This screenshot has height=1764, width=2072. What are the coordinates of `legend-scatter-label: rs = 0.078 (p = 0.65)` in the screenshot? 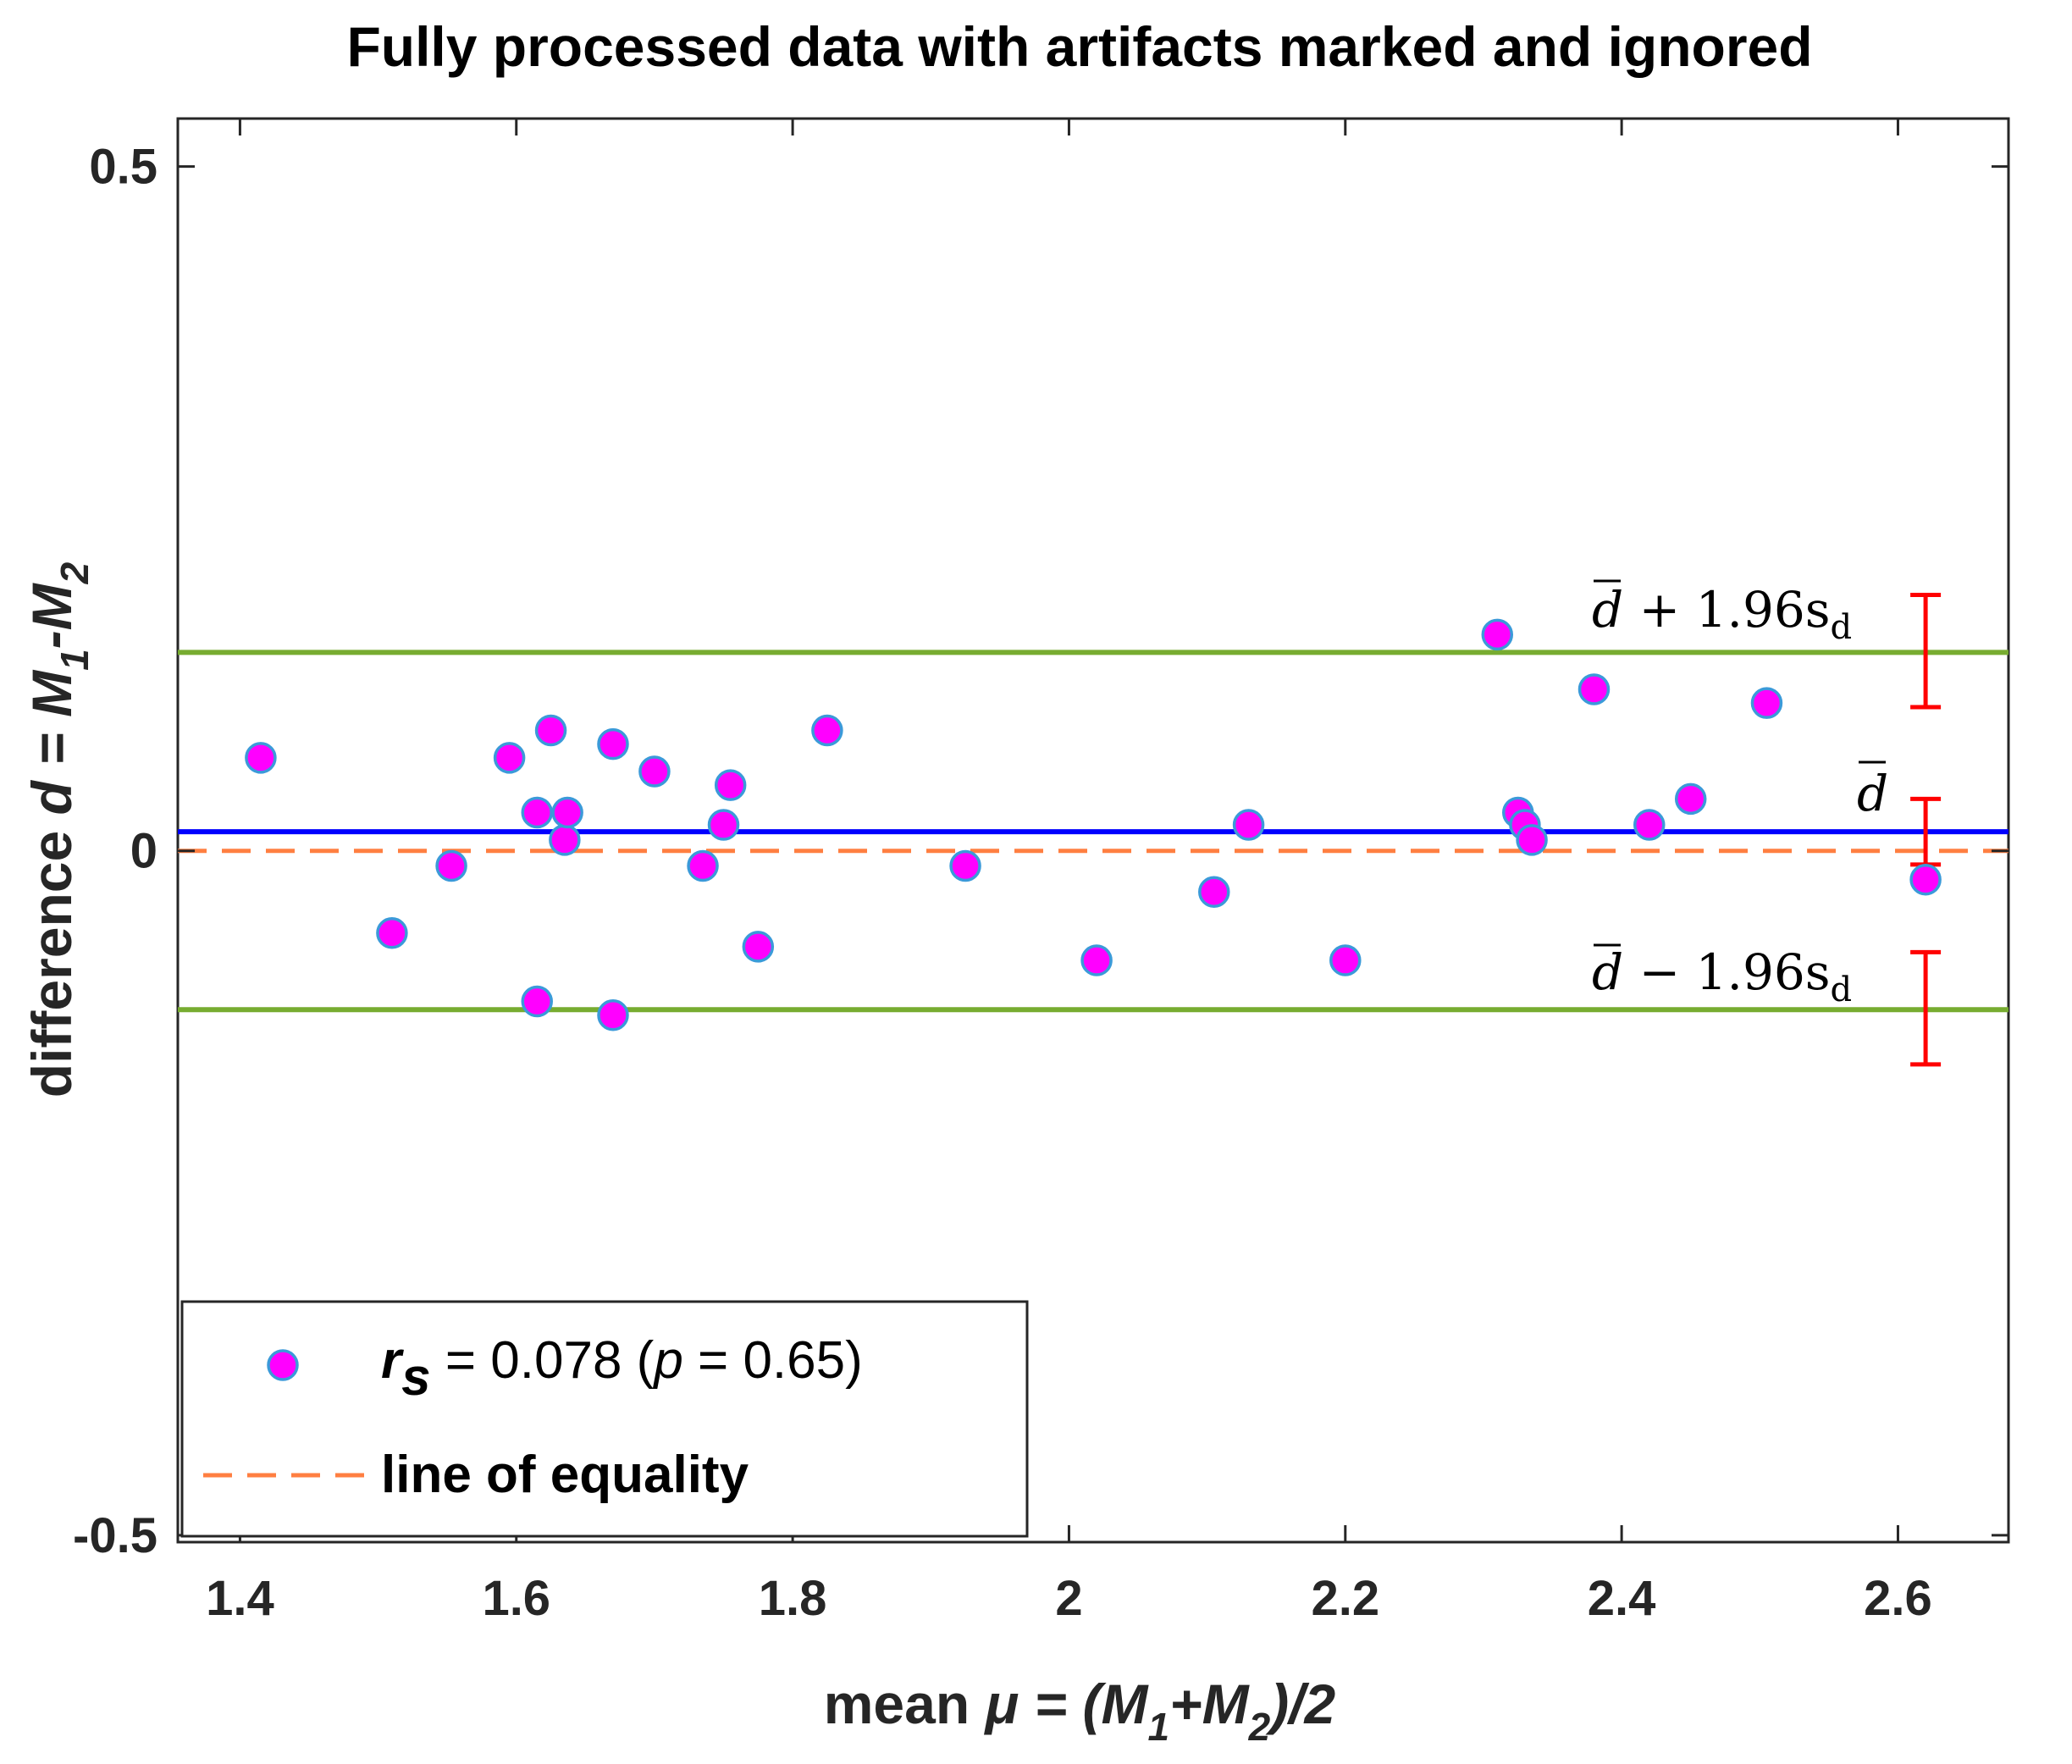 It's located at (622, 1369).